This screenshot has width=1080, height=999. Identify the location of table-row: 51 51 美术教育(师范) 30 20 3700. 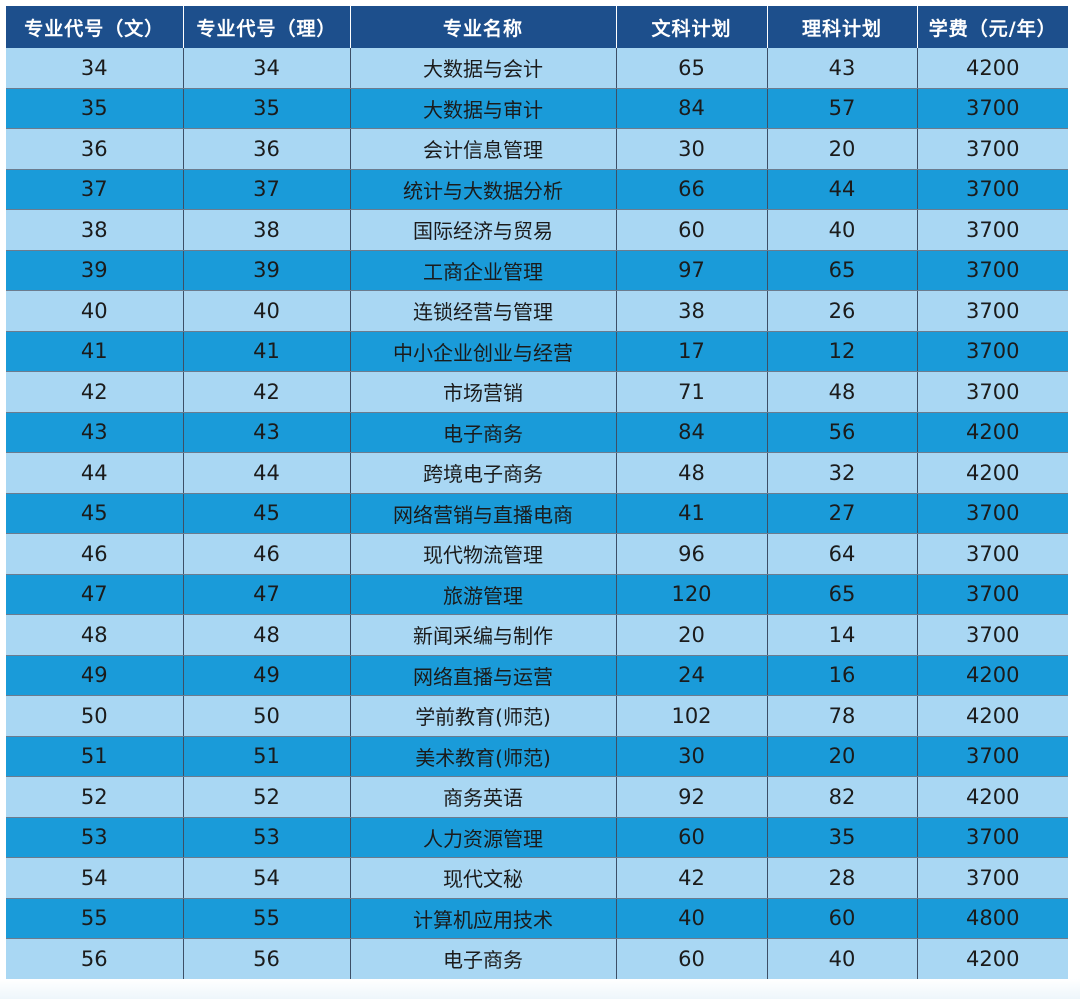
(537, 756).